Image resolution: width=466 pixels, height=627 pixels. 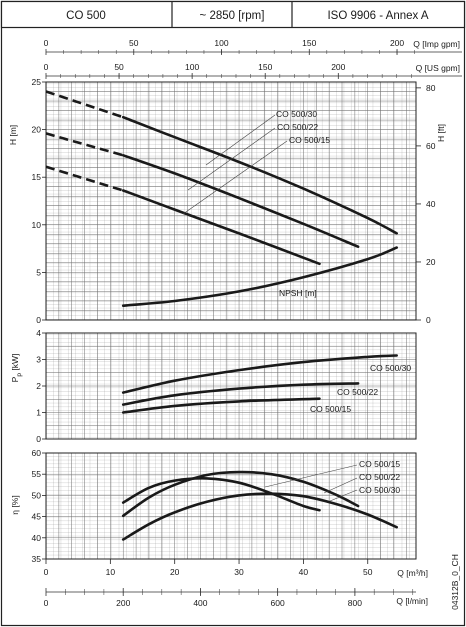 What do you see at coordinates (200, 603) in the screenshot?
I see `lmin-tick-label: 400` at bounding box center [200, 603].